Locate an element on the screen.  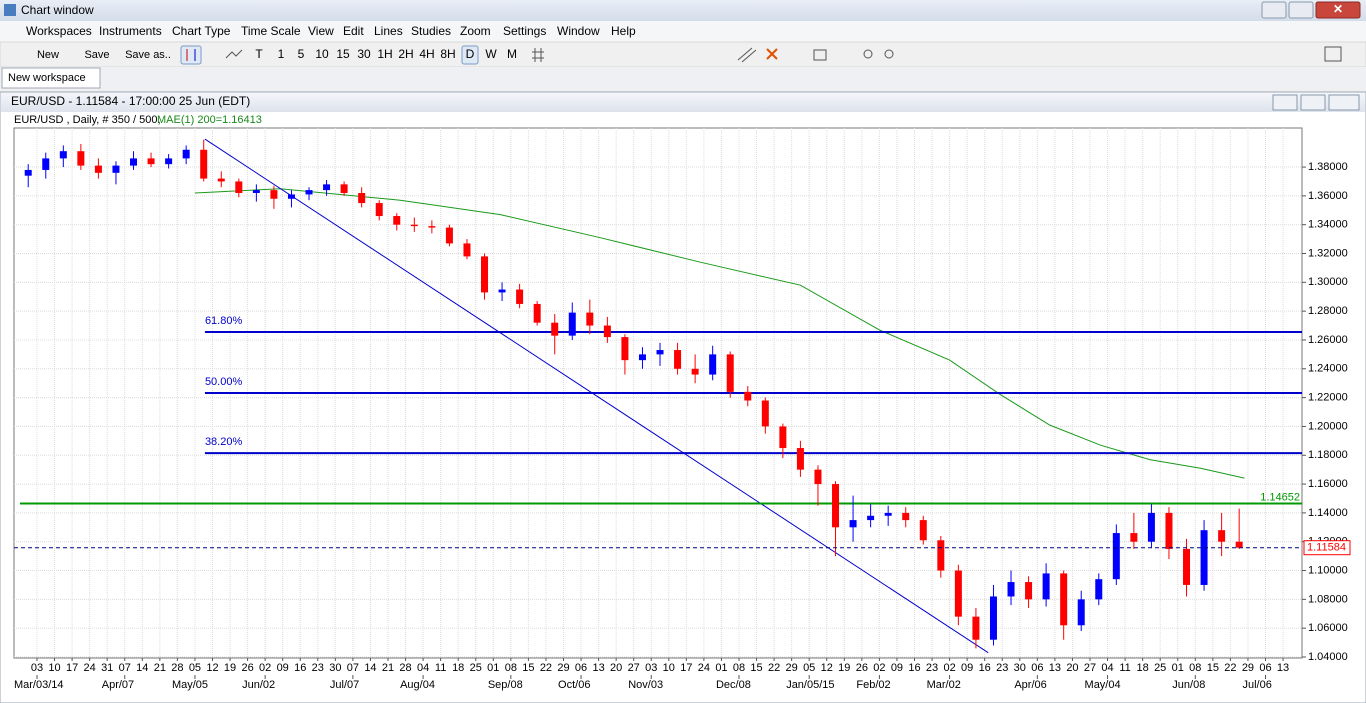
menu-item: Workspaces is located at coordinates (59, 31).